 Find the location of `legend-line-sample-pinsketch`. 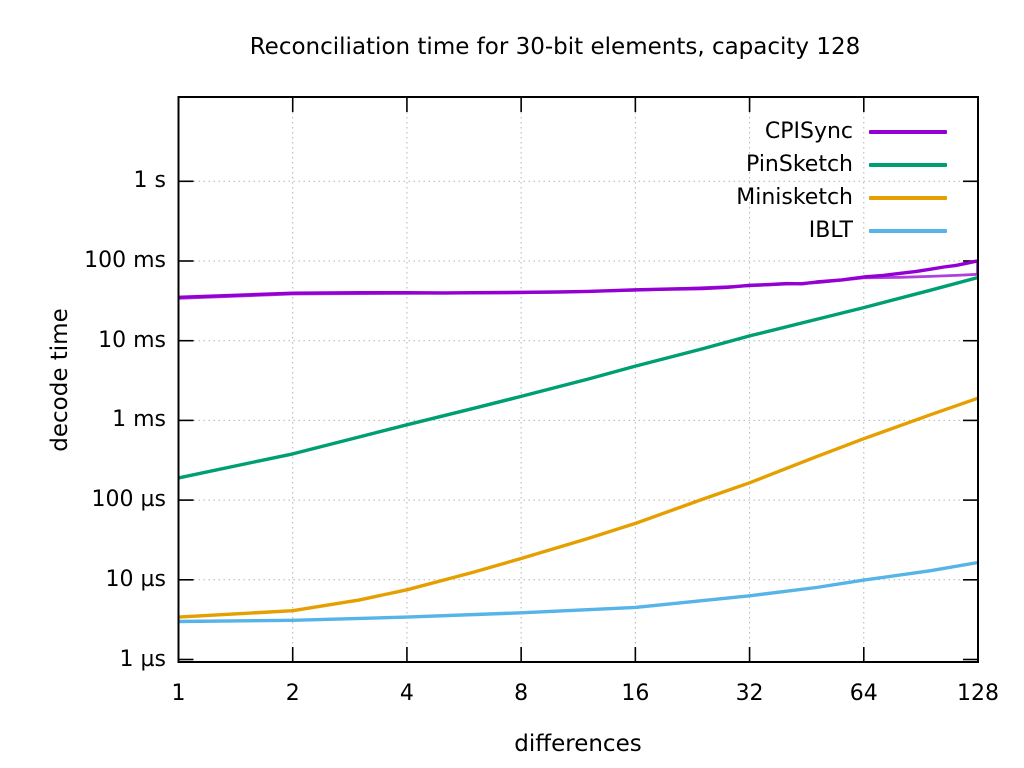

legend-line-sample-pinsketch is located at coordinates (908, 165).